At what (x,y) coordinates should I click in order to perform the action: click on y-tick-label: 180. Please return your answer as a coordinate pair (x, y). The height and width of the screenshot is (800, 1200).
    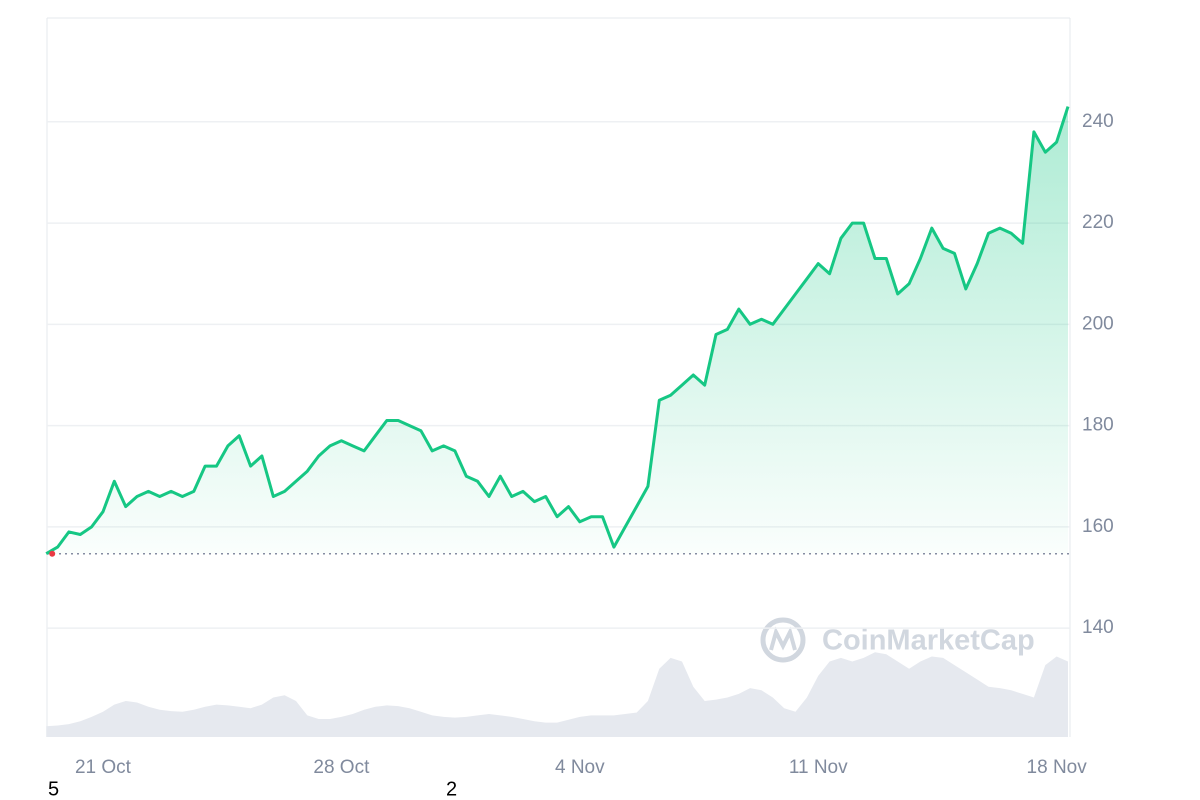
    Looking at the image, I should click on (1098, 425).